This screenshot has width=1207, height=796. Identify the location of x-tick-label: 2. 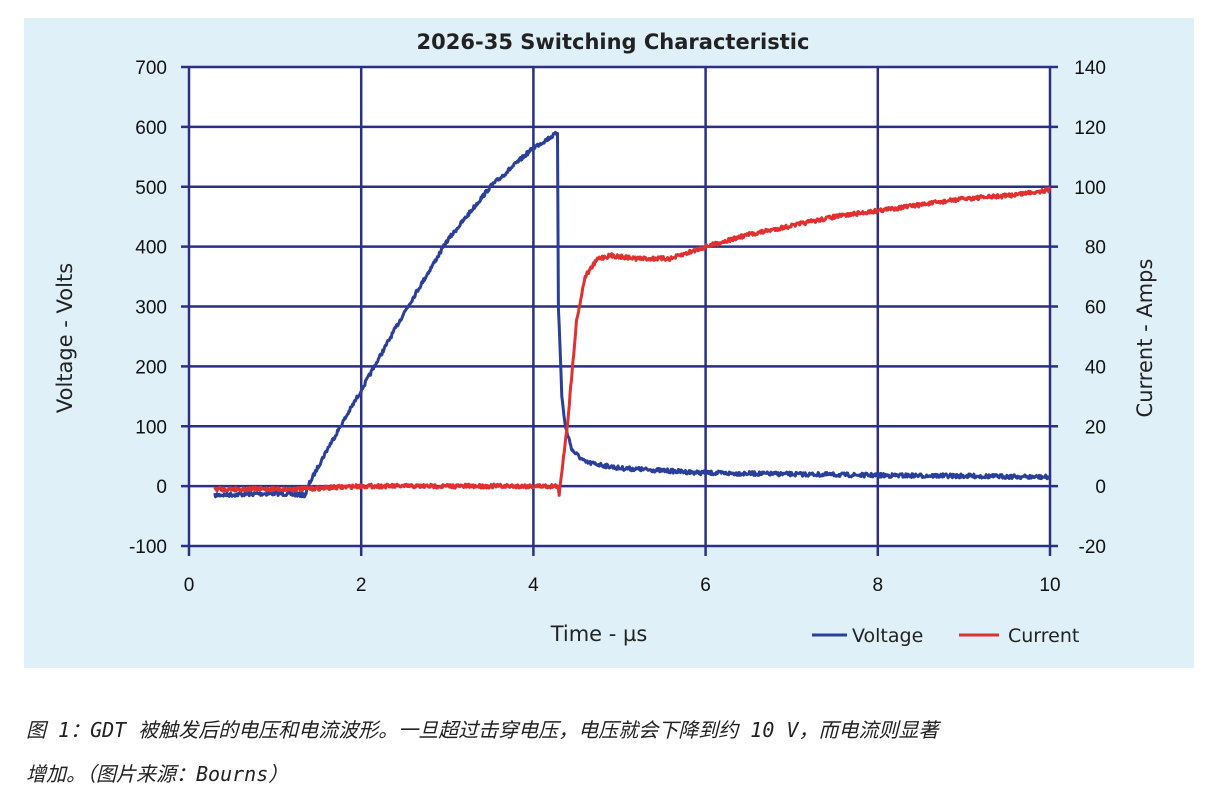
(361, 585).